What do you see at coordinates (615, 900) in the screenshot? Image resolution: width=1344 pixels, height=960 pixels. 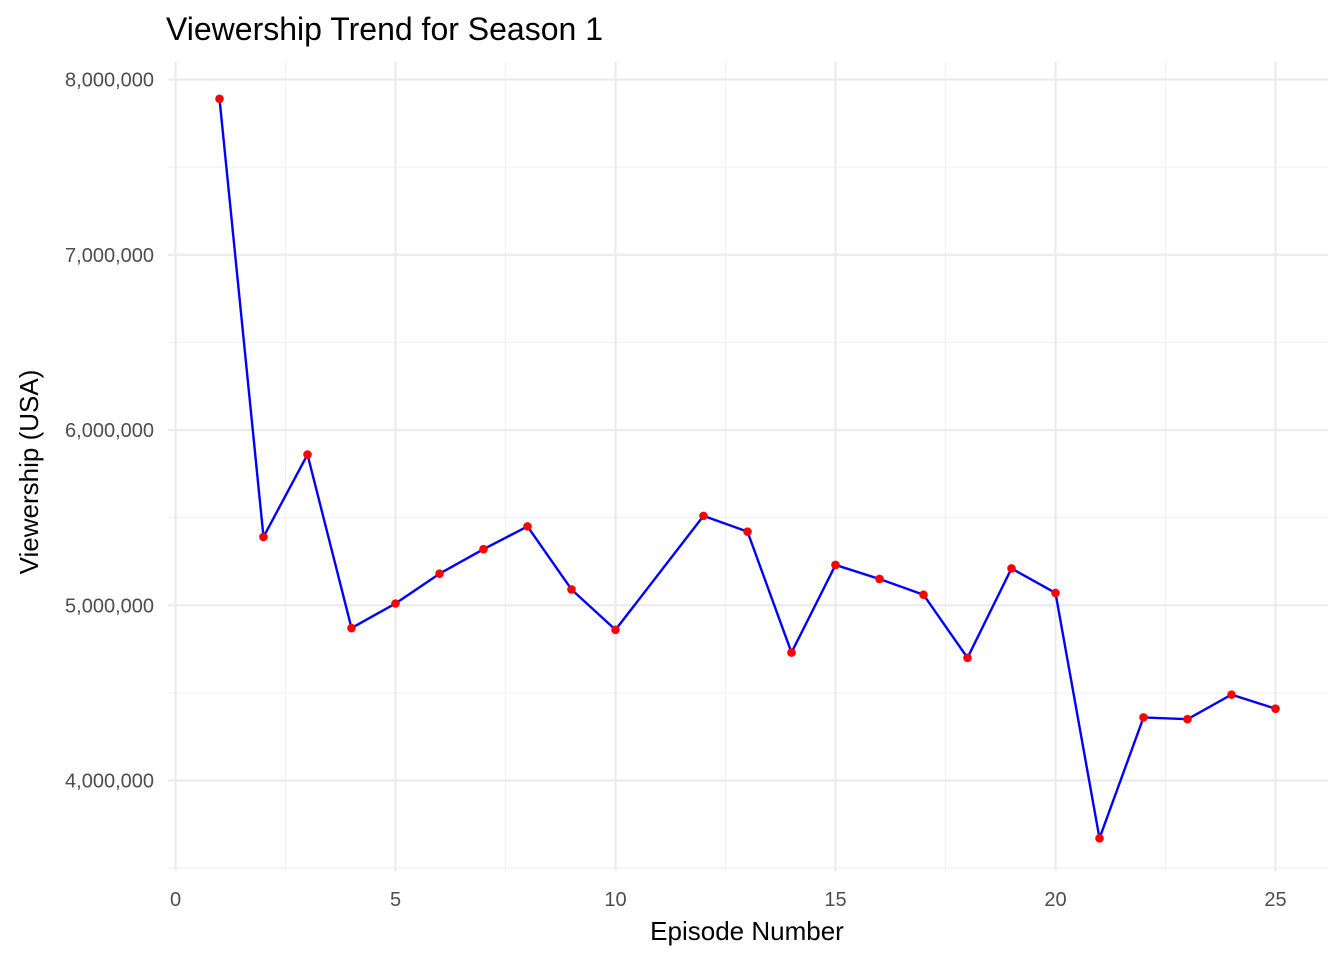 I see `x-tick-label: 10` at bounding box center [615, 900].